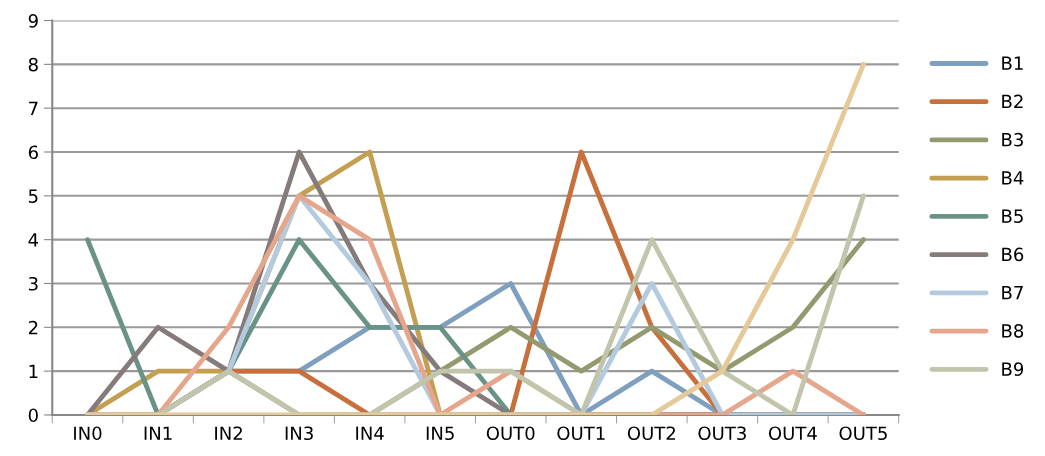 The width and height of the screenshot is (1045, 456). What do you see at coordinates (370, 433) in the screenshot?
I see `x-tick-label: IN4` at bounding box center [370, 433].